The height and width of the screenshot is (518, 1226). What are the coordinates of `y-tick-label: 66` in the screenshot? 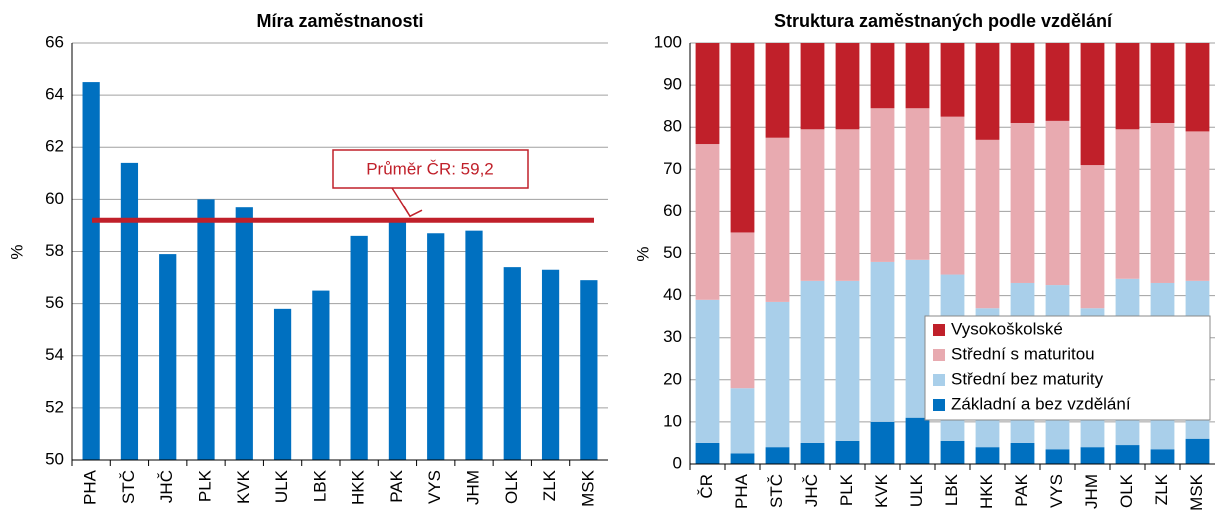 It's located at (54, 41).